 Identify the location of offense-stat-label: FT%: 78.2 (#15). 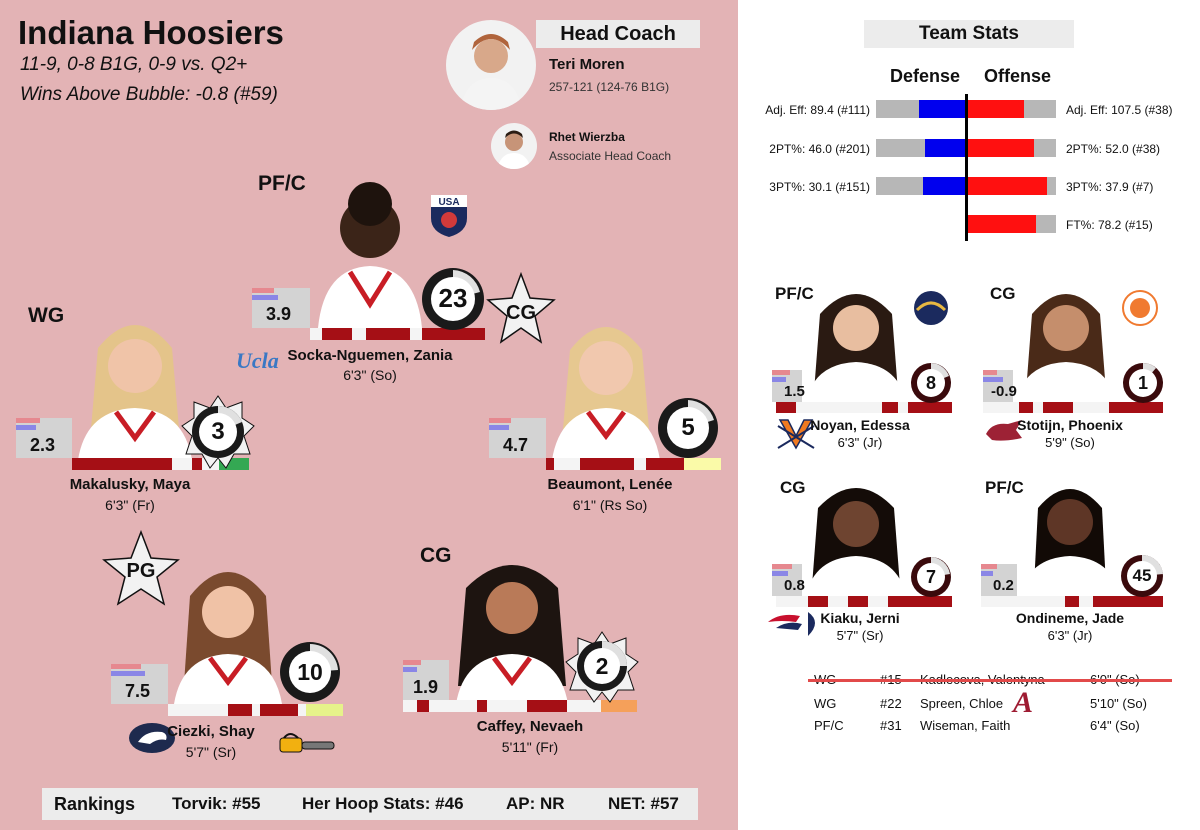
(1109, 225).